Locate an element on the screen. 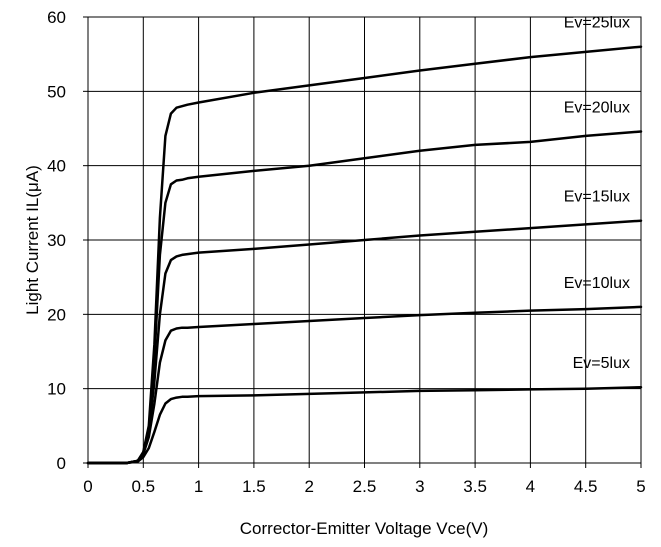  series-label: Ev=20lux is located at coordinates (597, 107).